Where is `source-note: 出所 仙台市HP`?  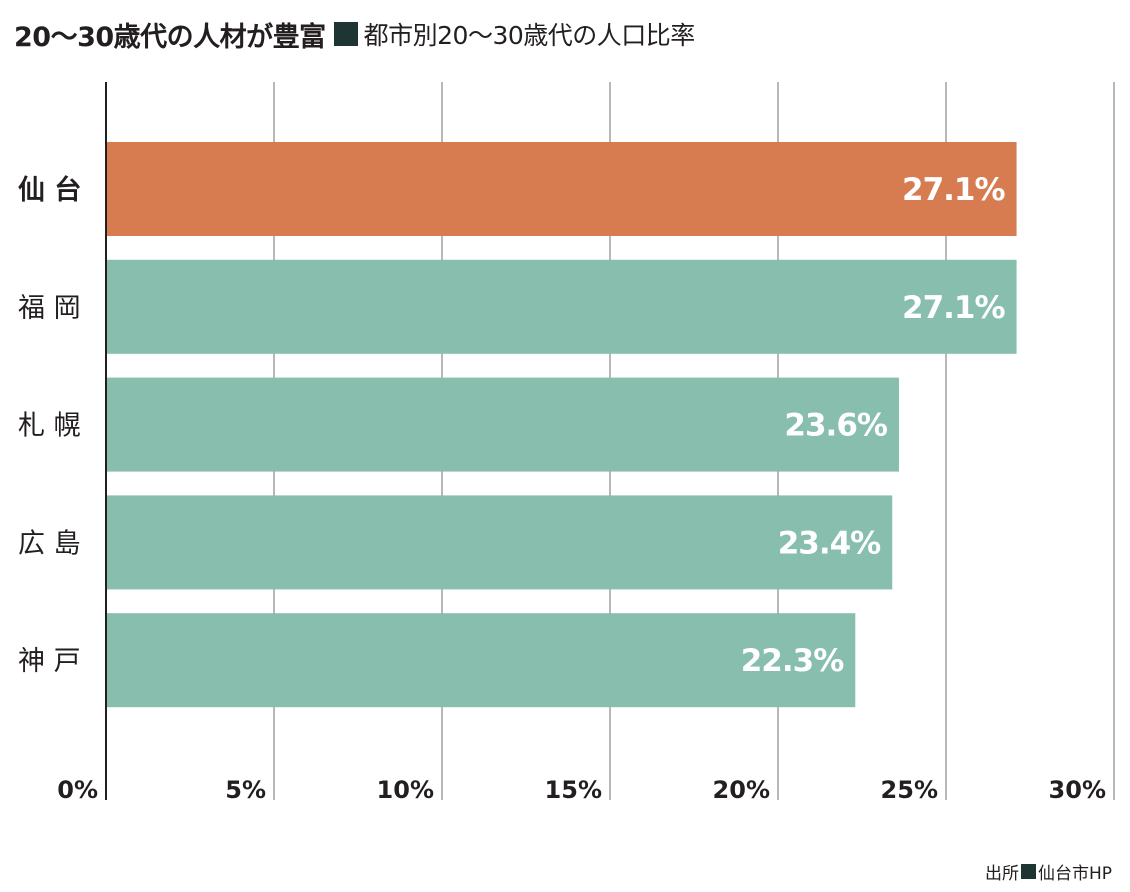 source-note: 出所 仙台市HP is located at coordinates (1048, 871).